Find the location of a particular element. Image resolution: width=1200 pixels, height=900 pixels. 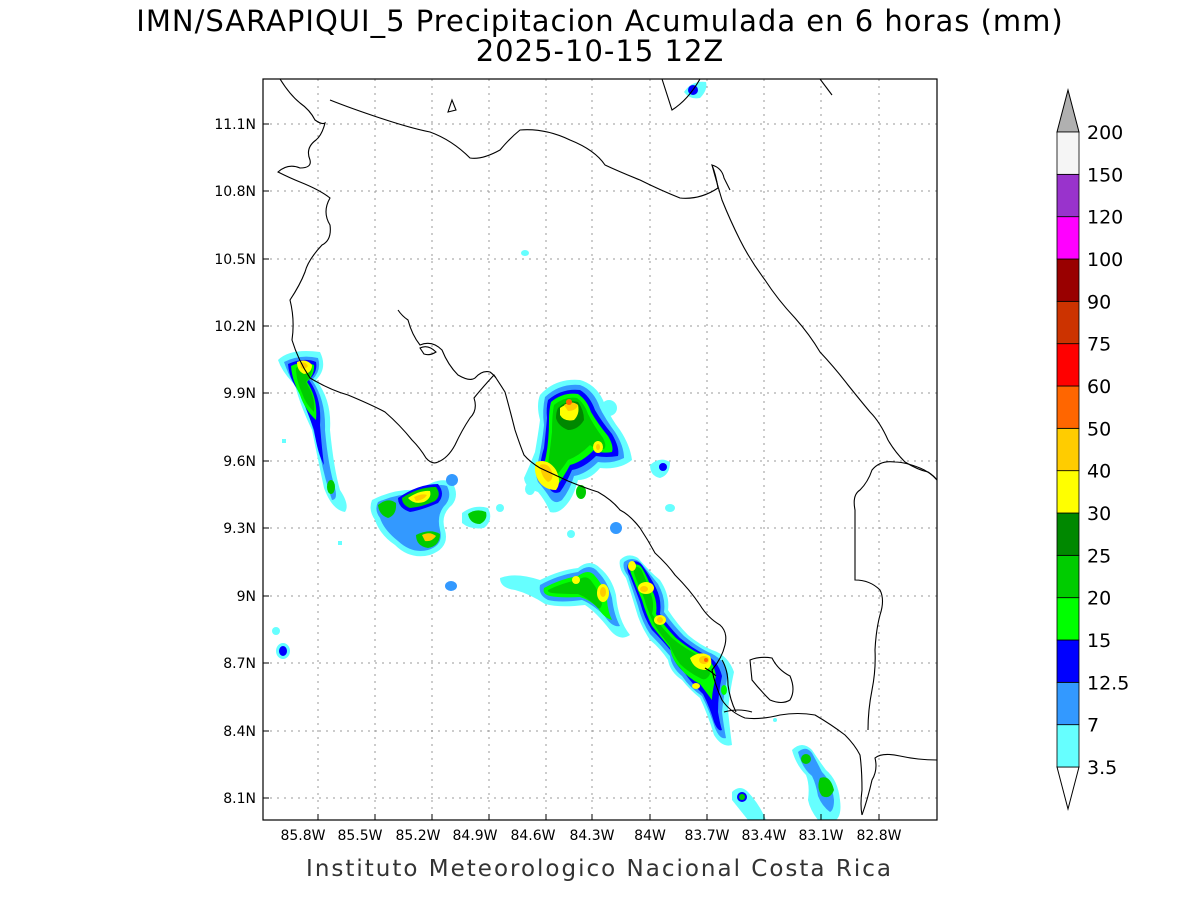

lat-tick-label: 10.5N is located at coordinates (235, 260).